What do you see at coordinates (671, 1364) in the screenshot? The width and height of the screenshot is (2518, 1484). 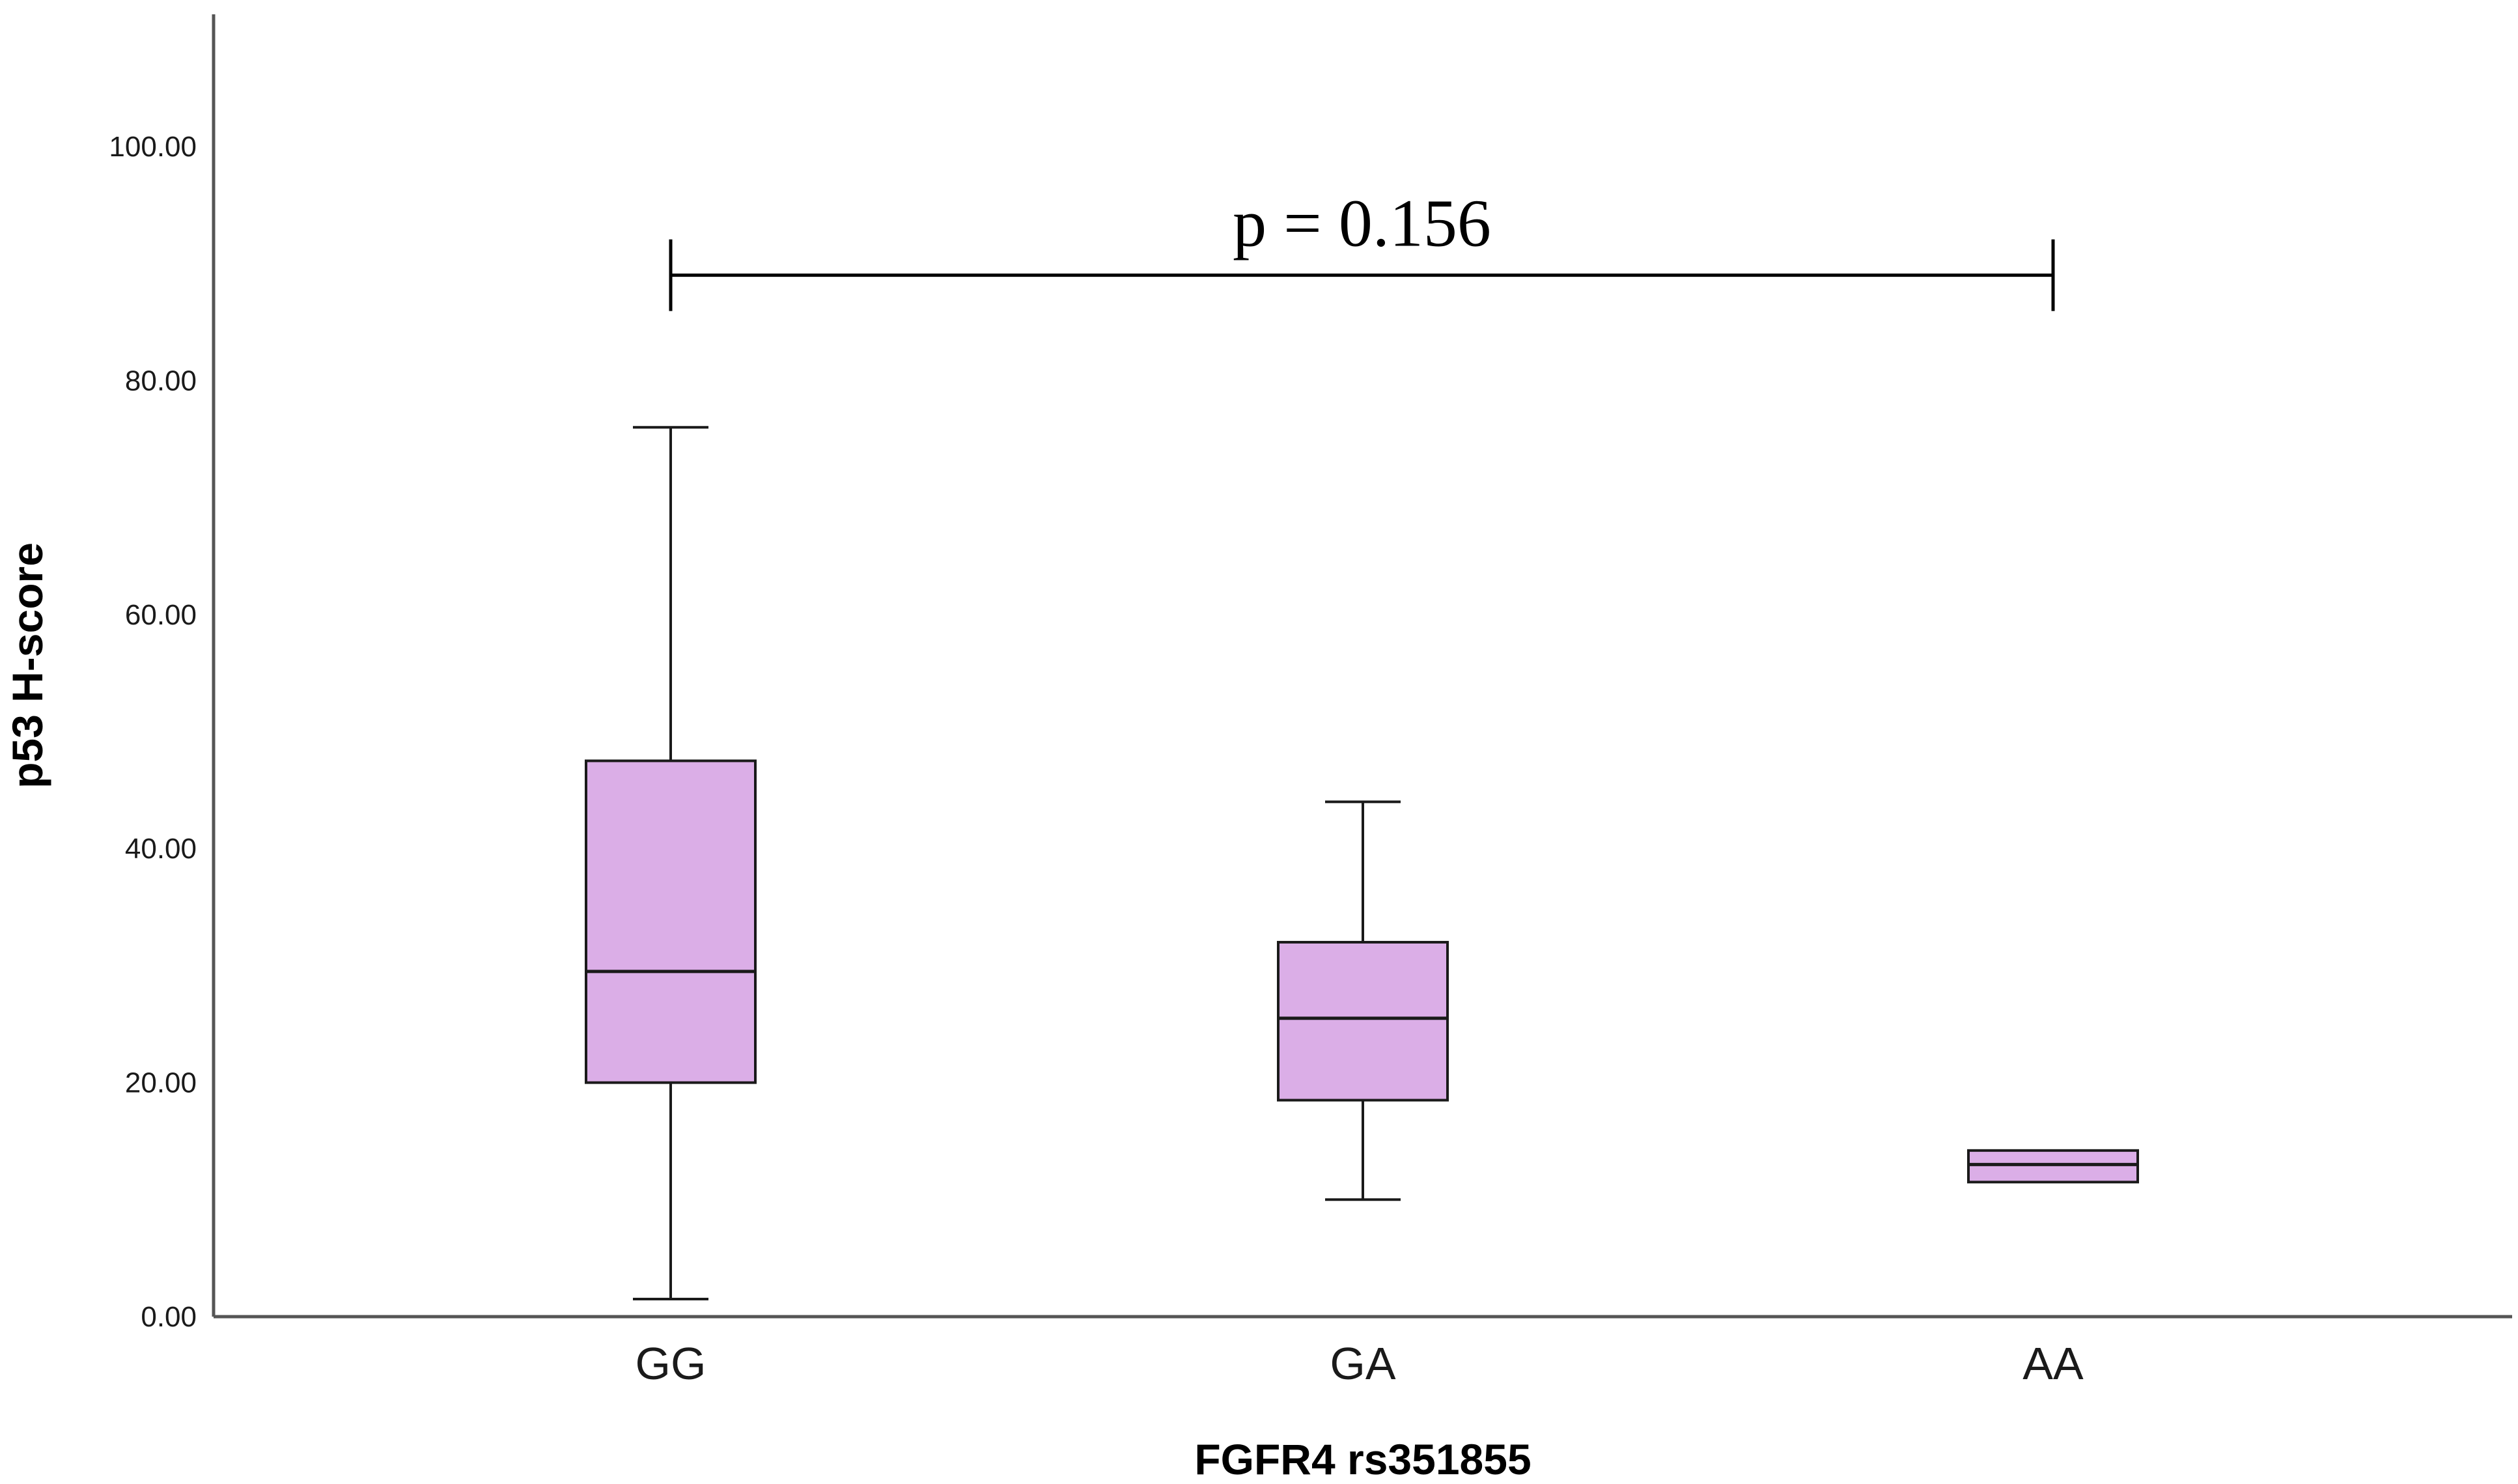 I see `x-tick-label: GG` at bounding box center [671, 1364].